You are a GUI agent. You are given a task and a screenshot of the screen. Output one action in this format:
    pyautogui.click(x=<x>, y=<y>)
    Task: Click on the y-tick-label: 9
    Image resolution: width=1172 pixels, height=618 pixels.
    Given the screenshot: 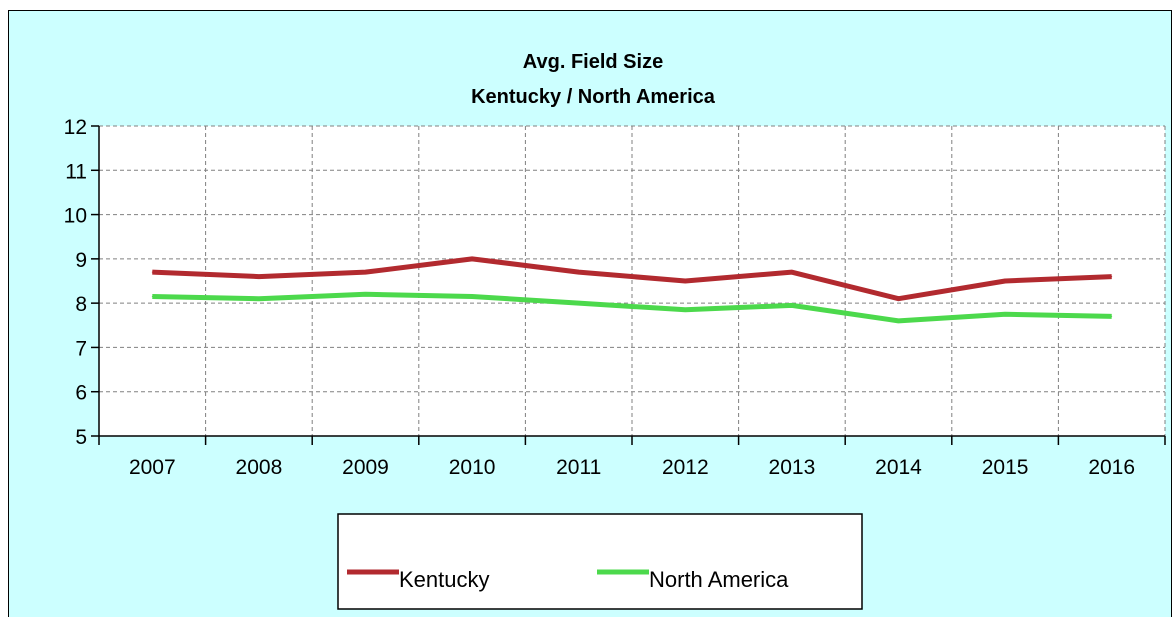 What is the action you would take?
    pyautogui.click(x=81, y=260)
    